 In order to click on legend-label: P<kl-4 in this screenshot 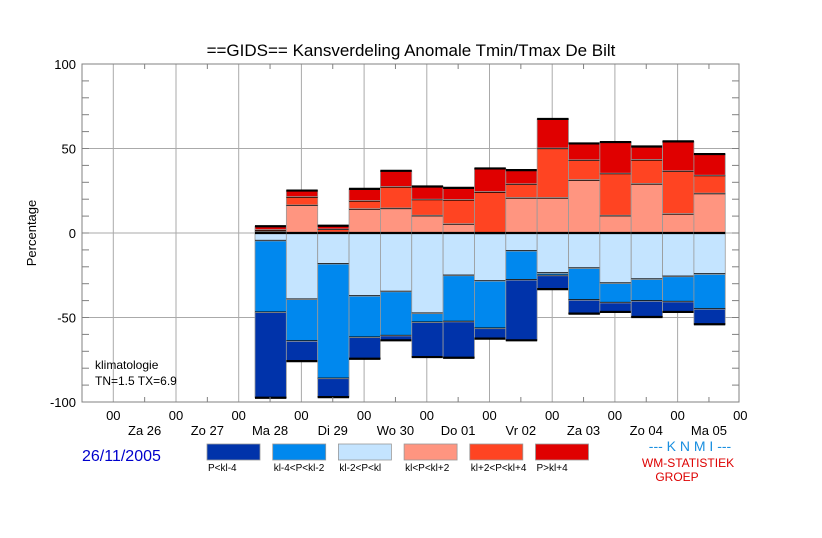, I will do `click(222, 468)`.